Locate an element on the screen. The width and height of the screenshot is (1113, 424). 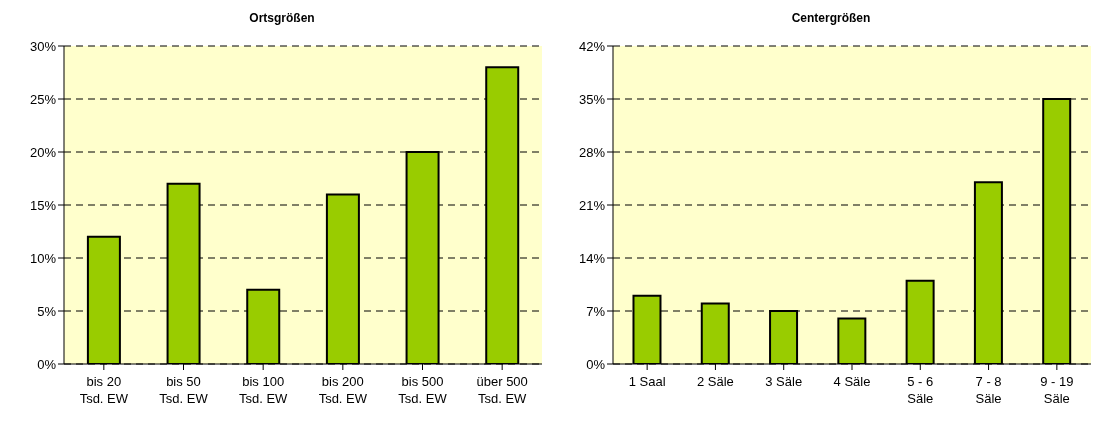
x-tick-label: 5 - 6 Säle is located at coordinates (920, 390).